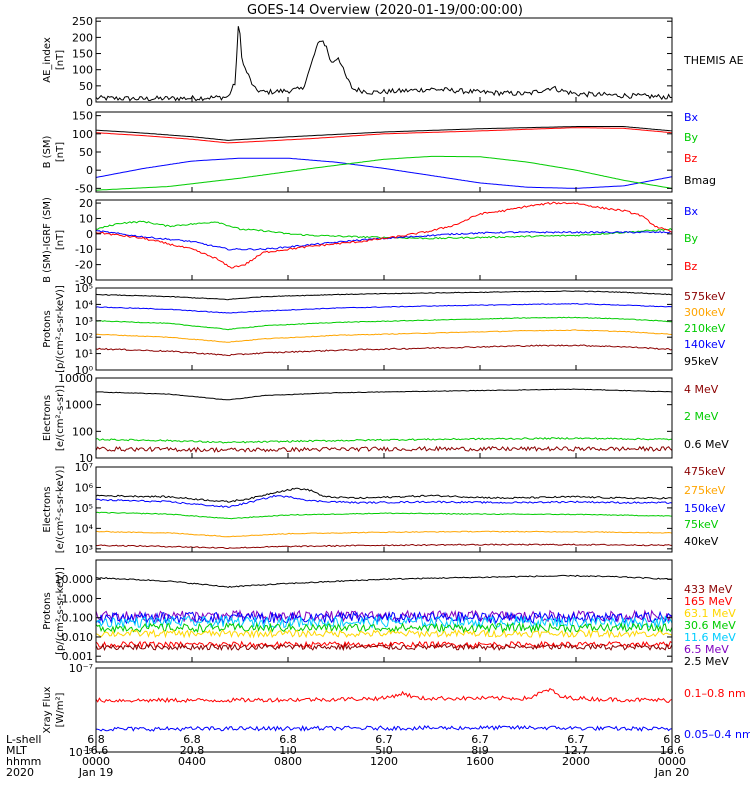 The height and width of the screenshot is (800, 750). I want to click on legend-entry: 11.6 MeV, so click(710, 637).